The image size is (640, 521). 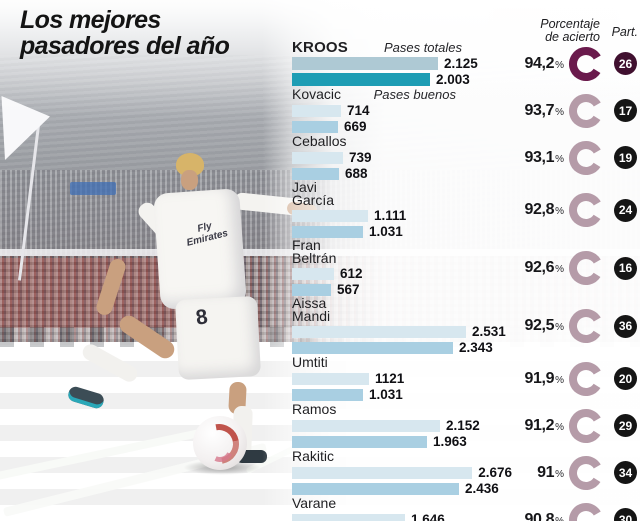 What do you see at coordinates (465, 378) in the screenshot?
I see `player-row: Umtiti 1121 1.031 91,9% 20` at bounding box center [465, 378].